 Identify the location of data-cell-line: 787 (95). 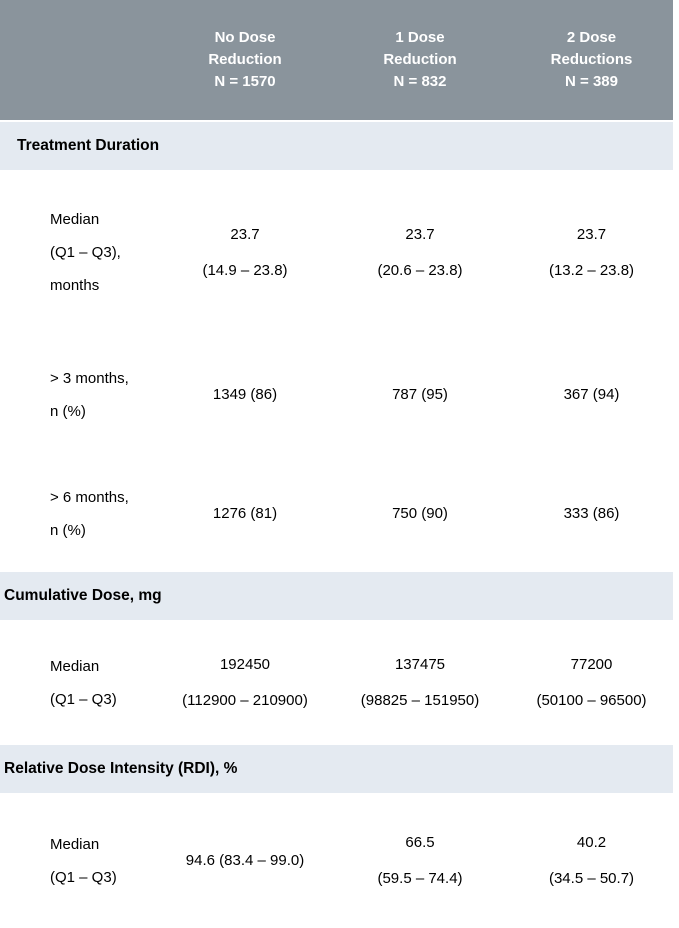
(420, 394).